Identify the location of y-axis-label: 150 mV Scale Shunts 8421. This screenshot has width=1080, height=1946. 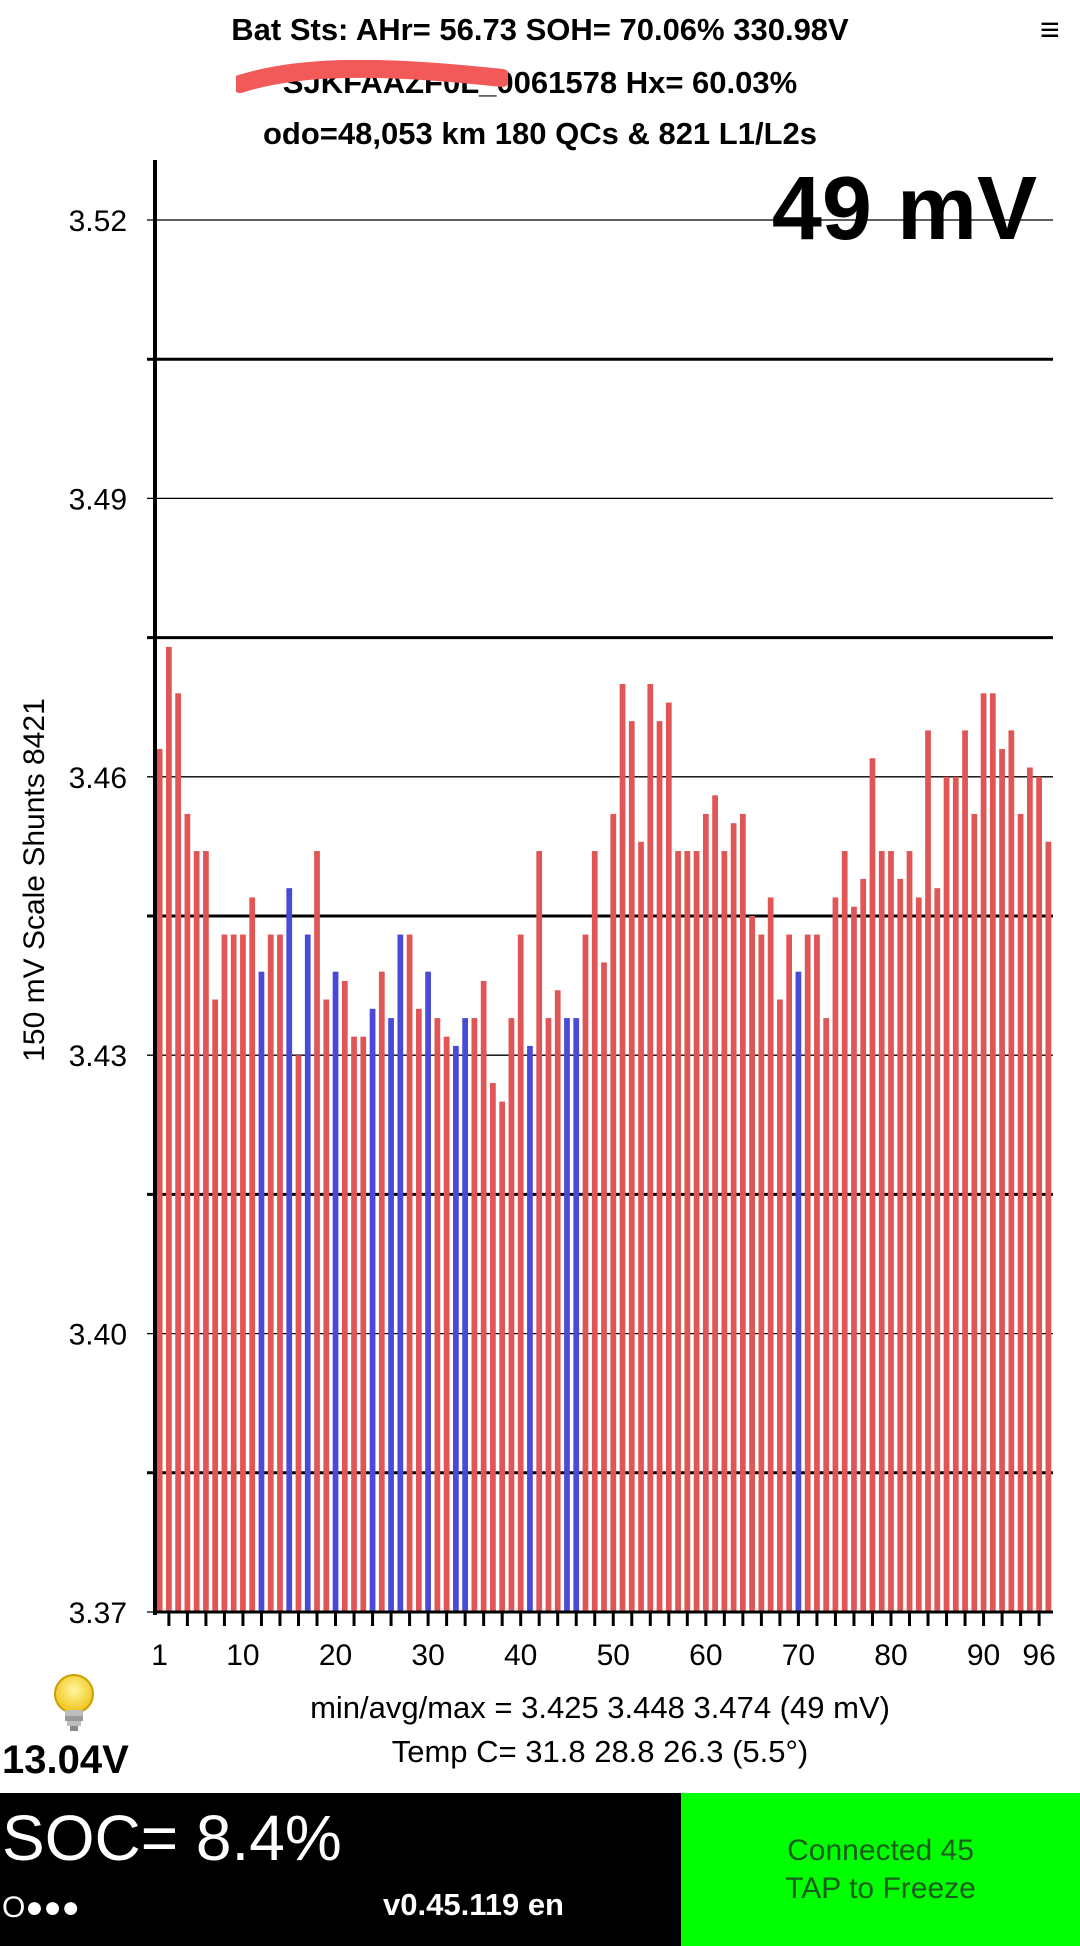
(34, 880).